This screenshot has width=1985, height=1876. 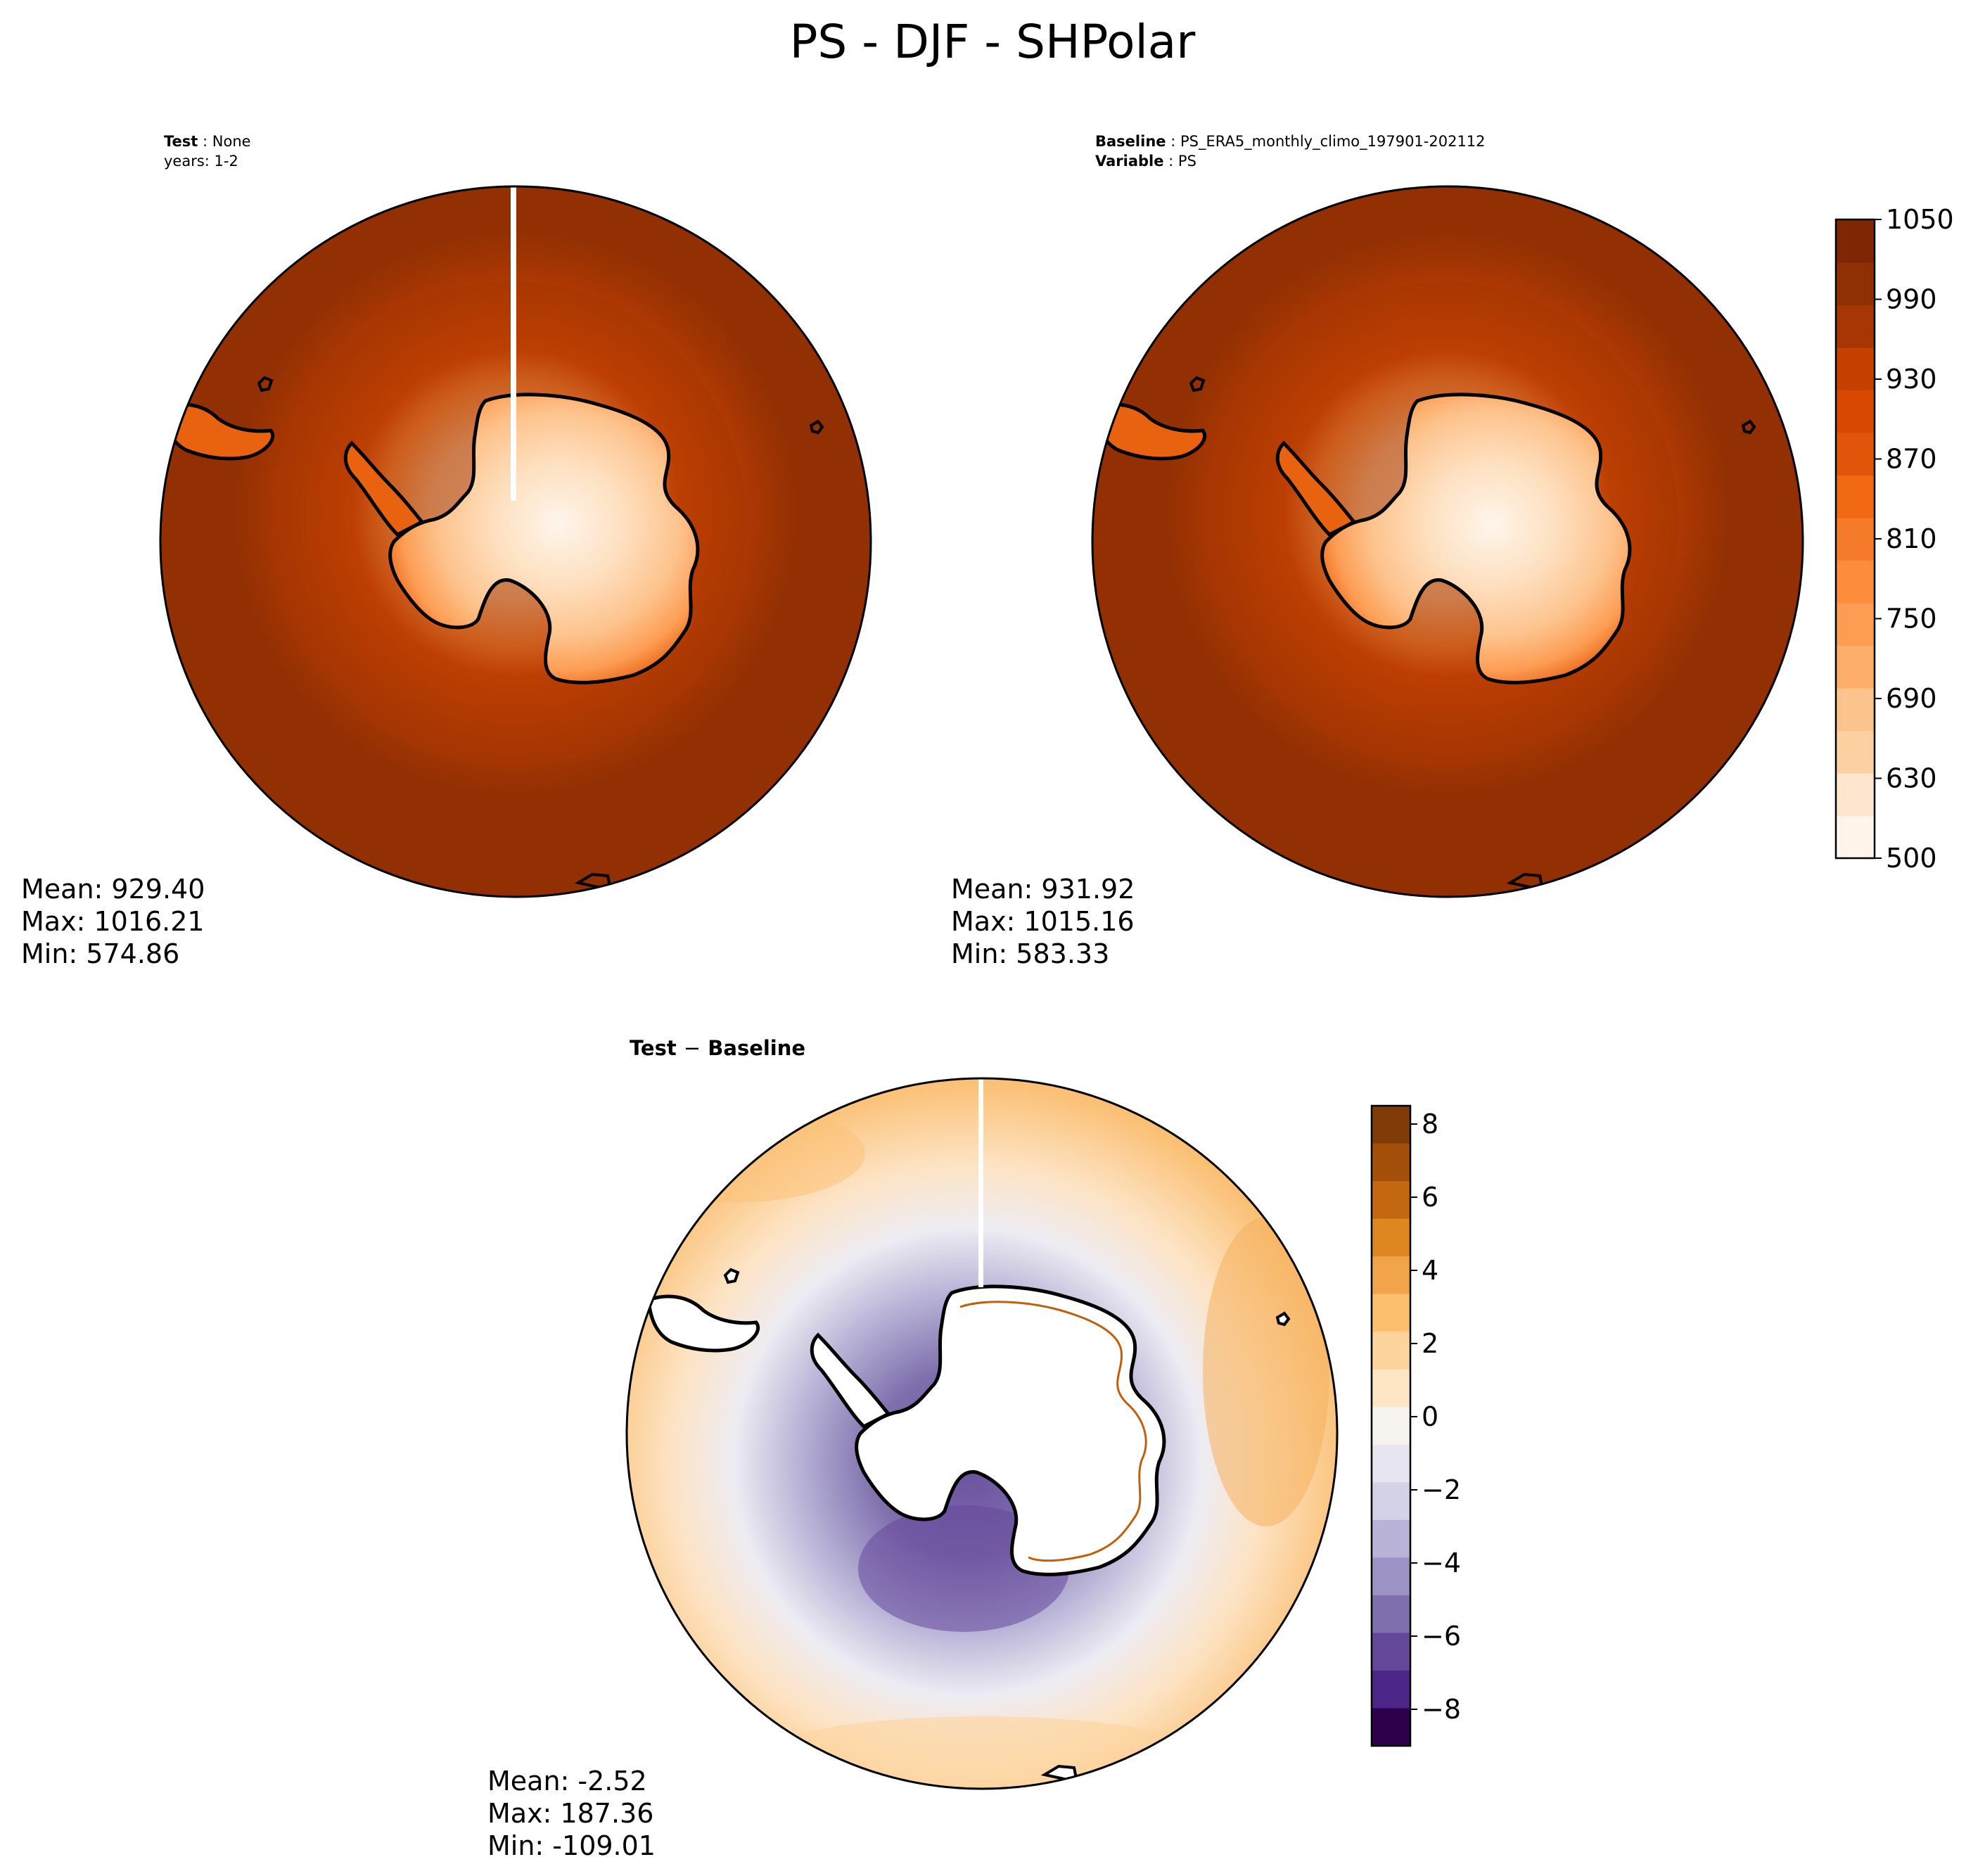 What do you see at coordinates (544, 538) in the screenshot?
I see `map-test-antarctica` at bounding box center [544, 538].